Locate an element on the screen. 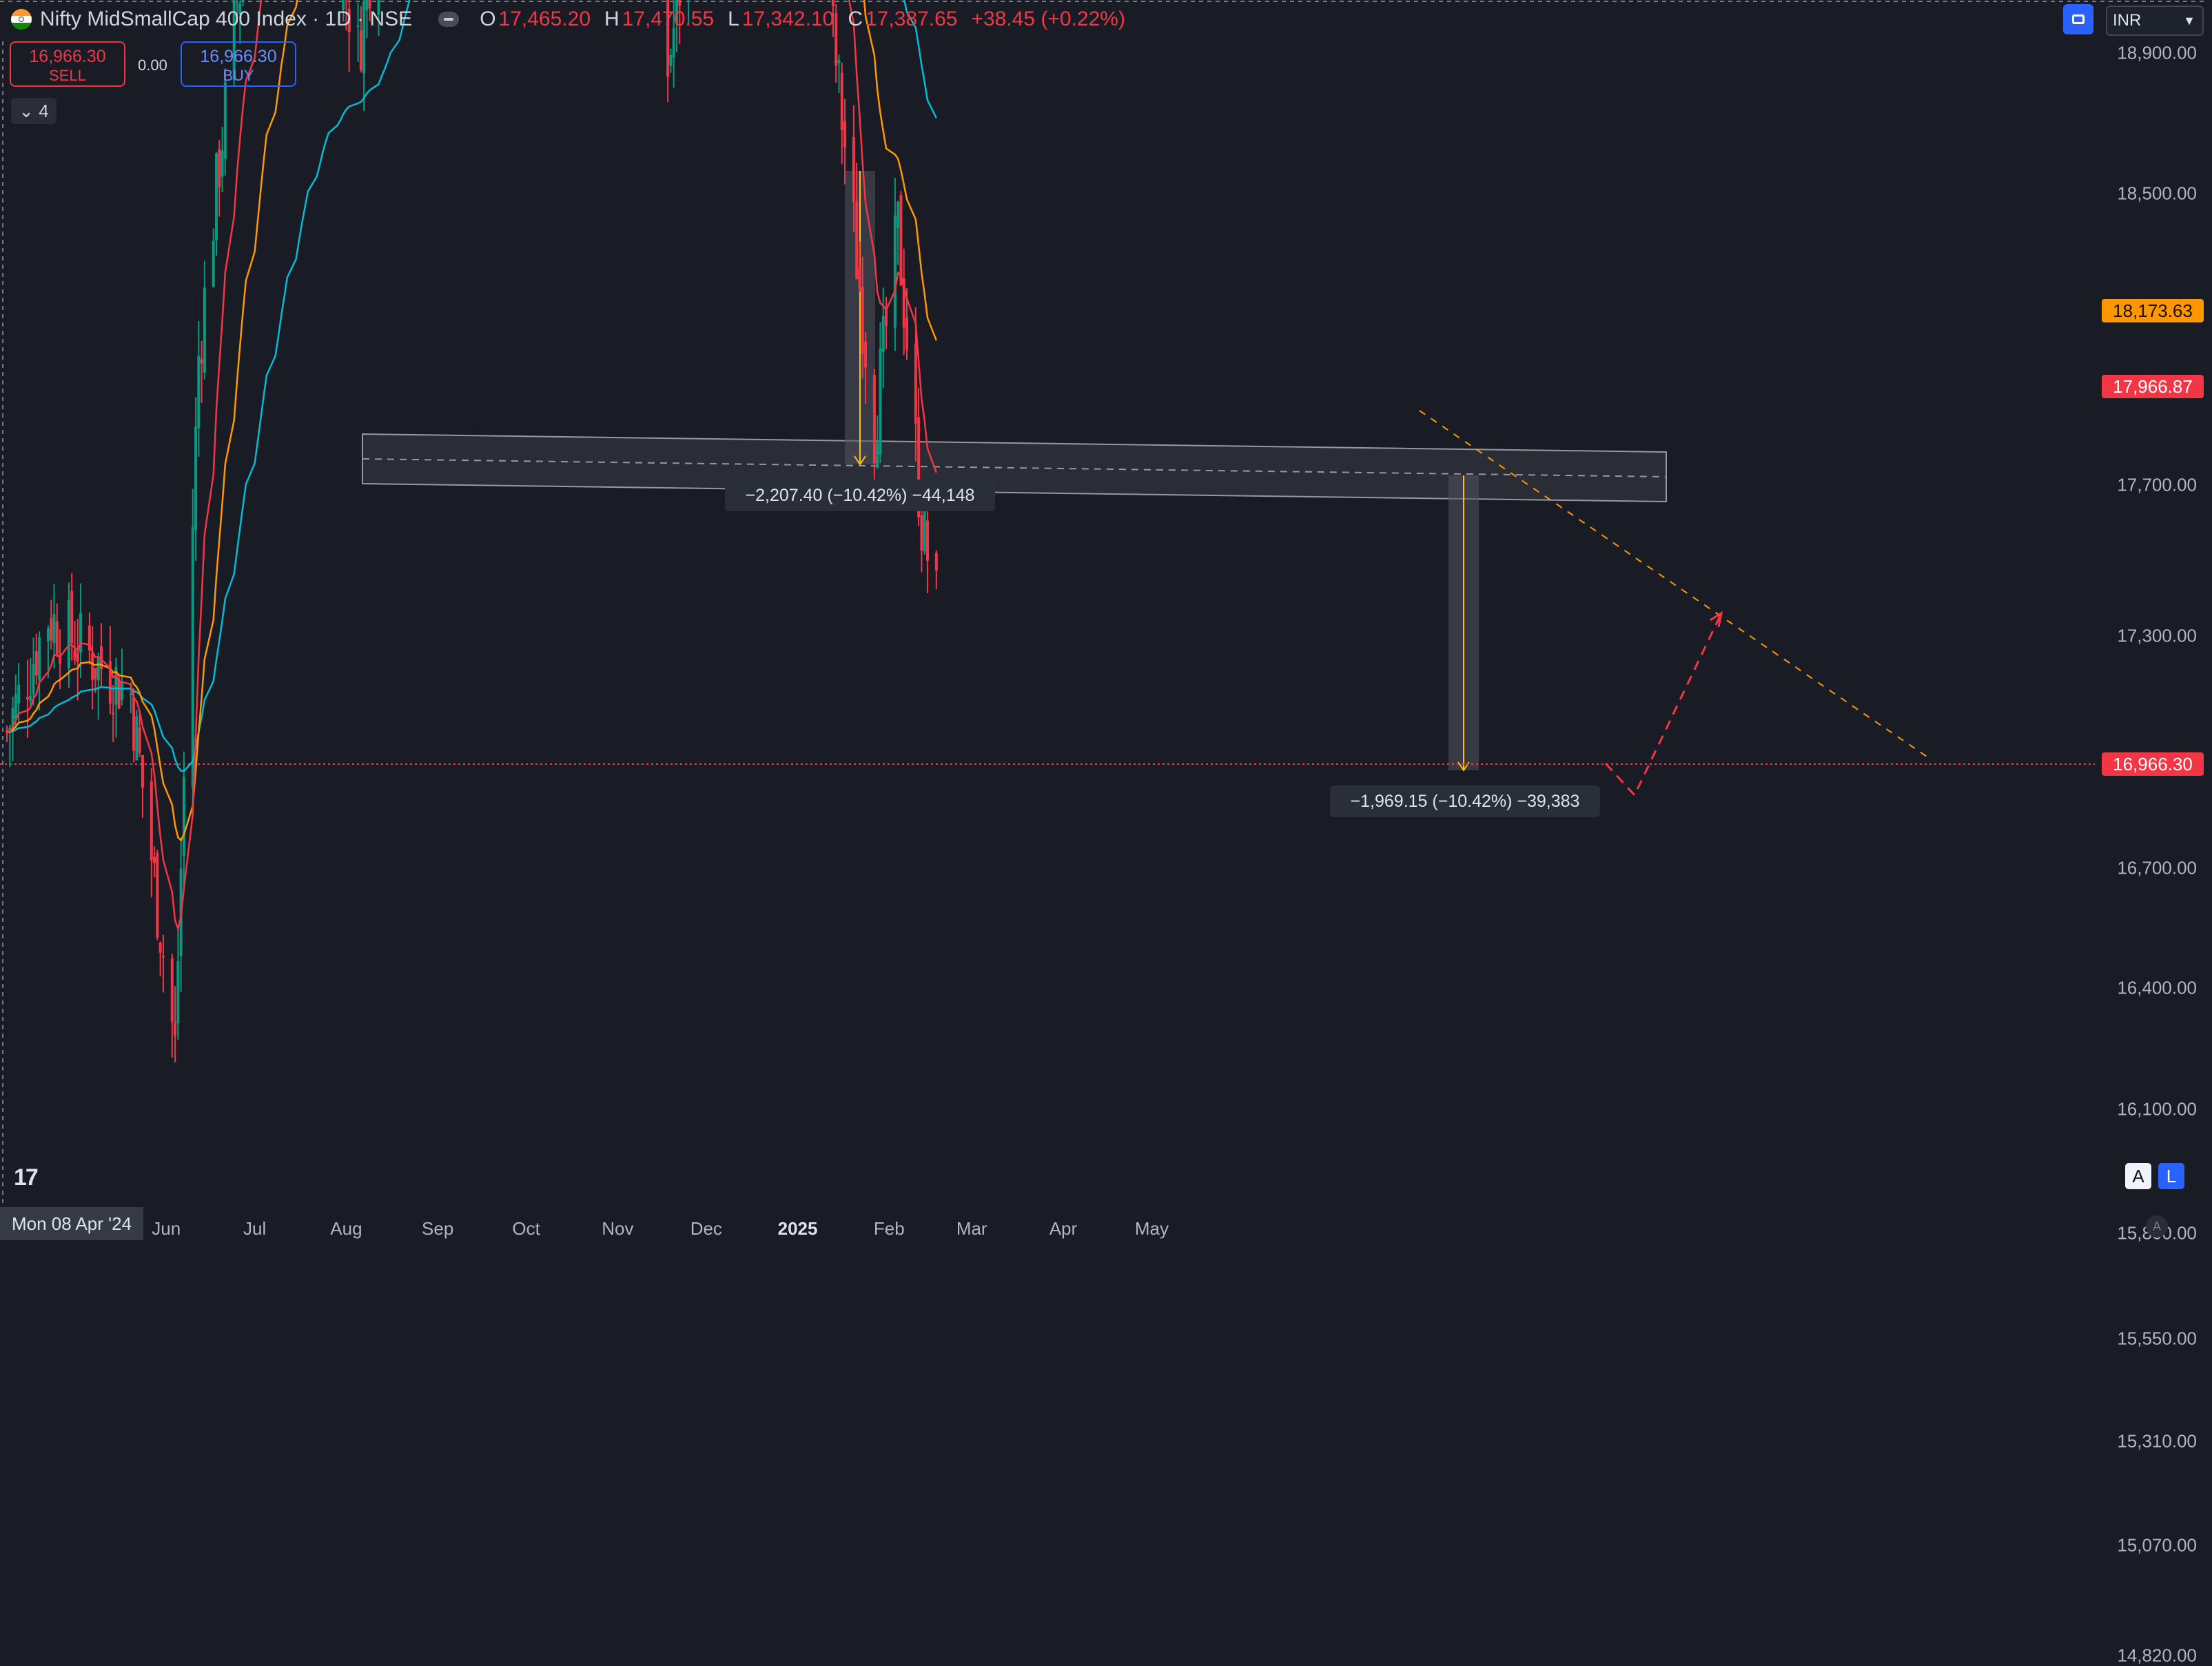  buy-button: 16,966.30 BUY is located at coordinates (238, 64).